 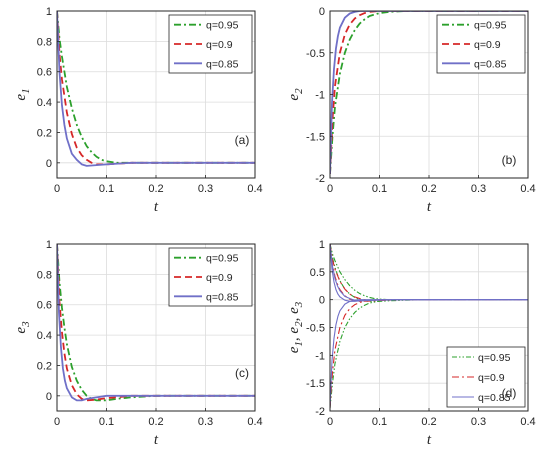 What do you see at coordinates (509, 393) in the screenshot?
I see `panel-label: (d)` at bounding box center [509, 393].